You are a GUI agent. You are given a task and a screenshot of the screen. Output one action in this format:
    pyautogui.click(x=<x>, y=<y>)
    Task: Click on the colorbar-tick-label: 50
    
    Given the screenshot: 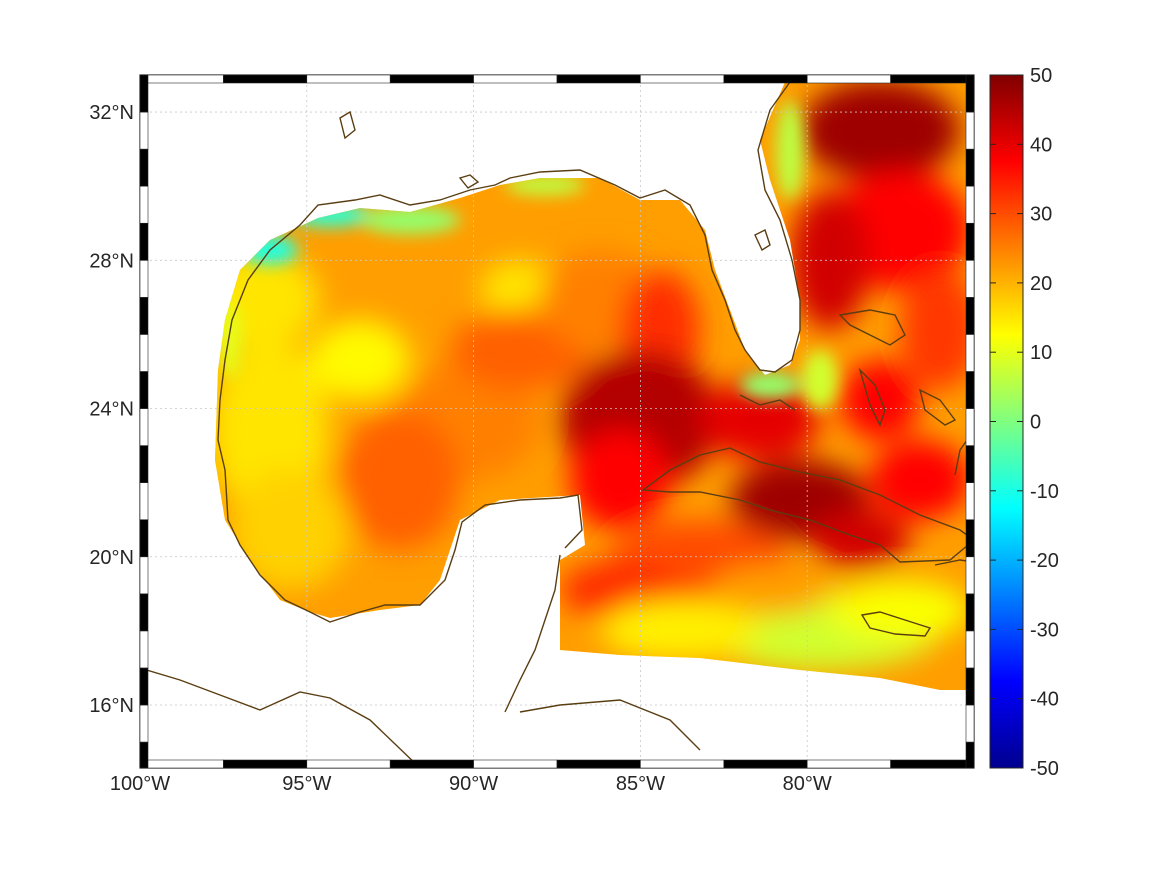 What is the action you would take?
    pyautogui.click(x=1041, y=76)
    